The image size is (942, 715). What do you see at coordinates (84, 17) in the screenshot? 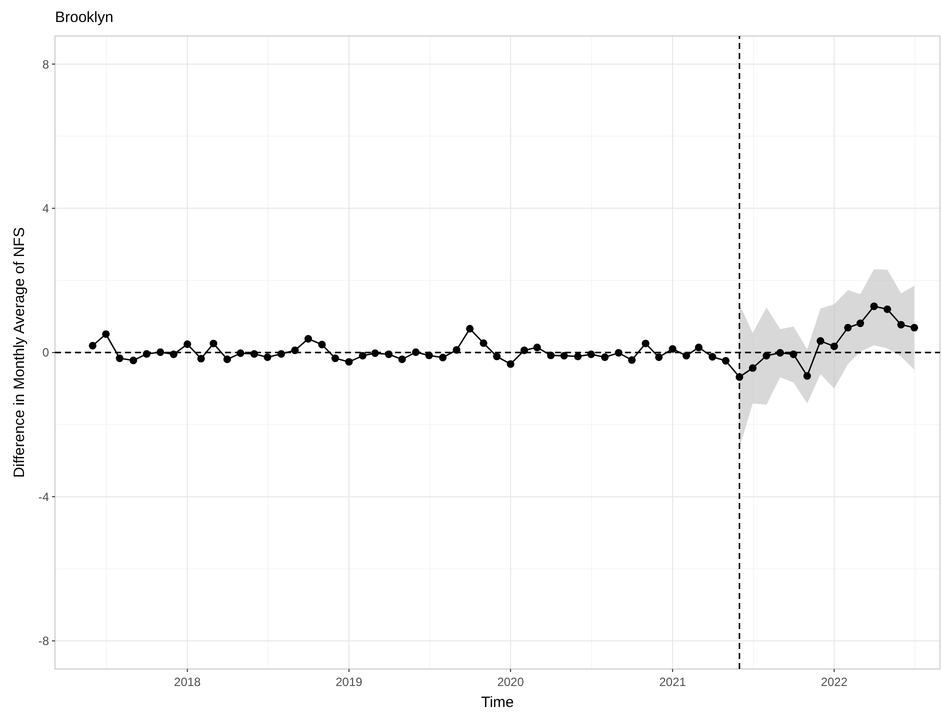
I see `chart-title: Brooklyn` at bounding box center [84, 17].